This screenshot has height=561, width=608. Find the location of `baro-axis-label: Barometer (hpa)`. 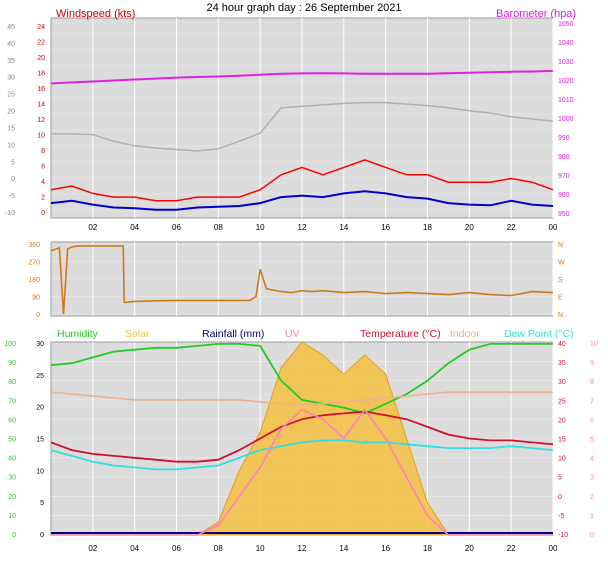

baro-axis-label: Barometer (hpa) is located at coordinates (536, 14).